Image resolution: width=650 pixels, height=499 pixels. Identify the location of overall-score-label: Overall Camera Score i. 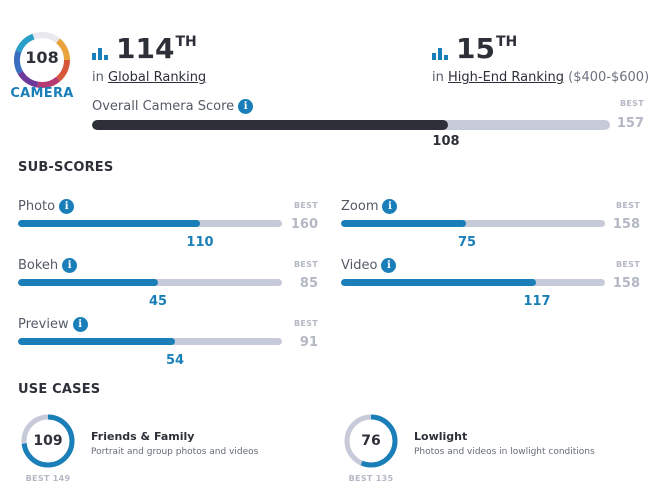
(173, 106).